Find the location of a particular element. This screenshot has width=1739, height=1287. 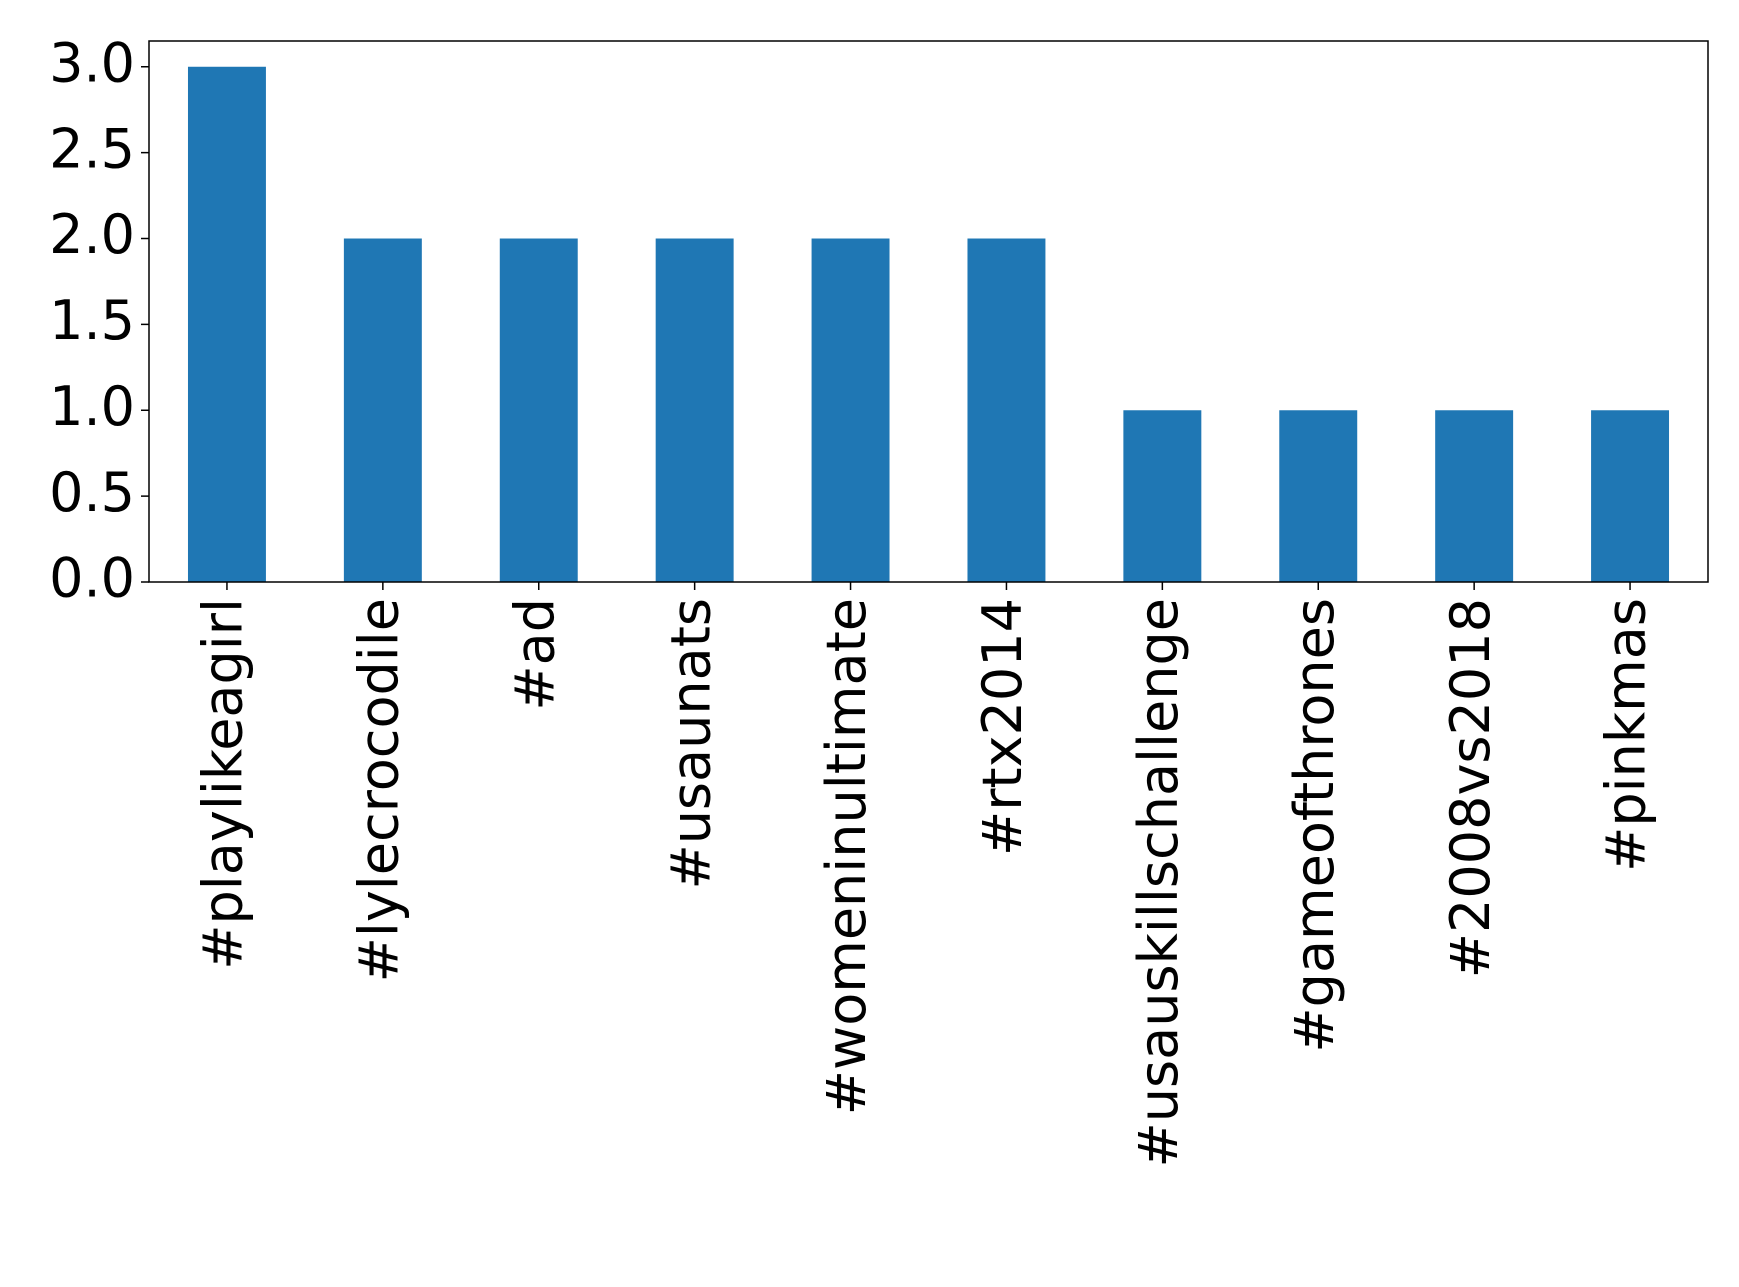

y-tick-label: 1.5 is located at coordinates (92, 320).